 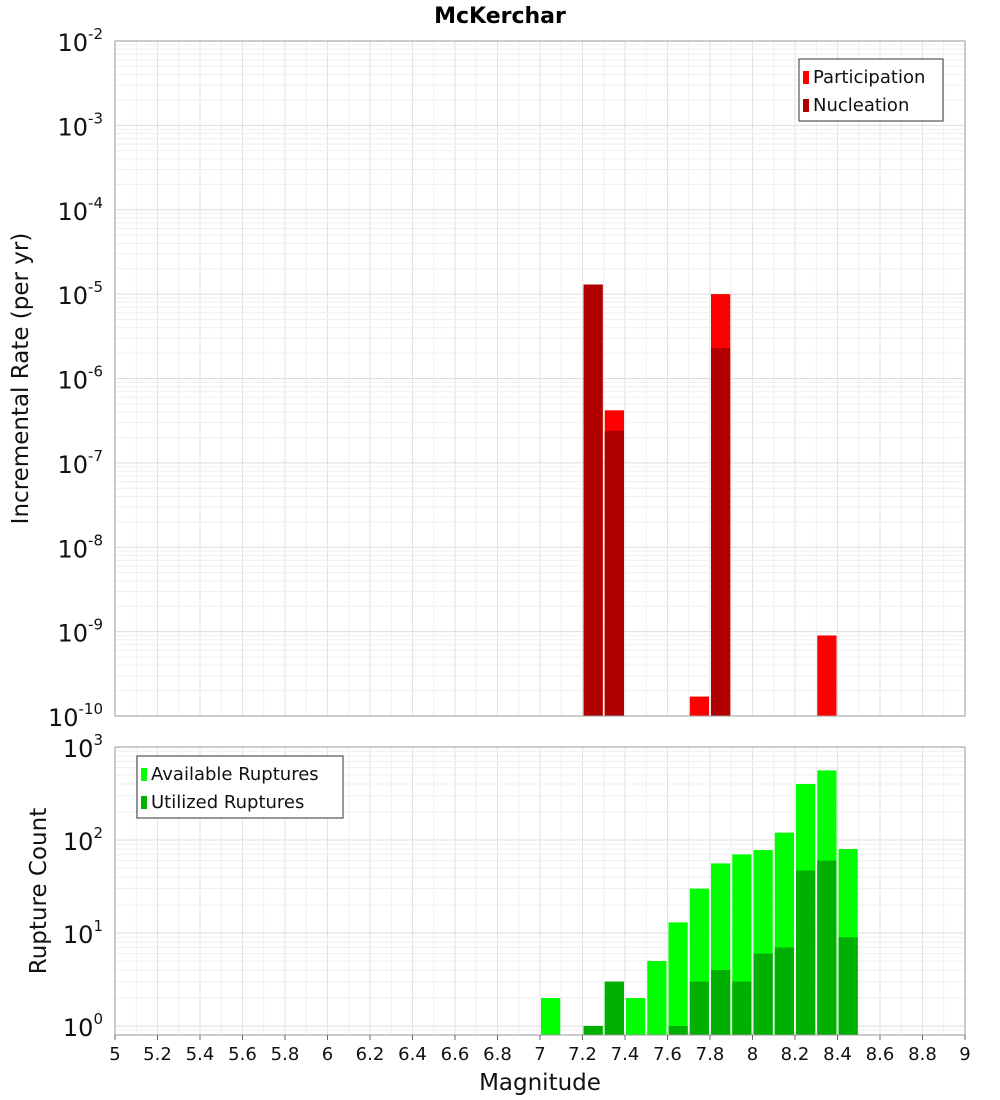 I want to click on y-tick-label: 10⁻³, so click(x=80, y=125).